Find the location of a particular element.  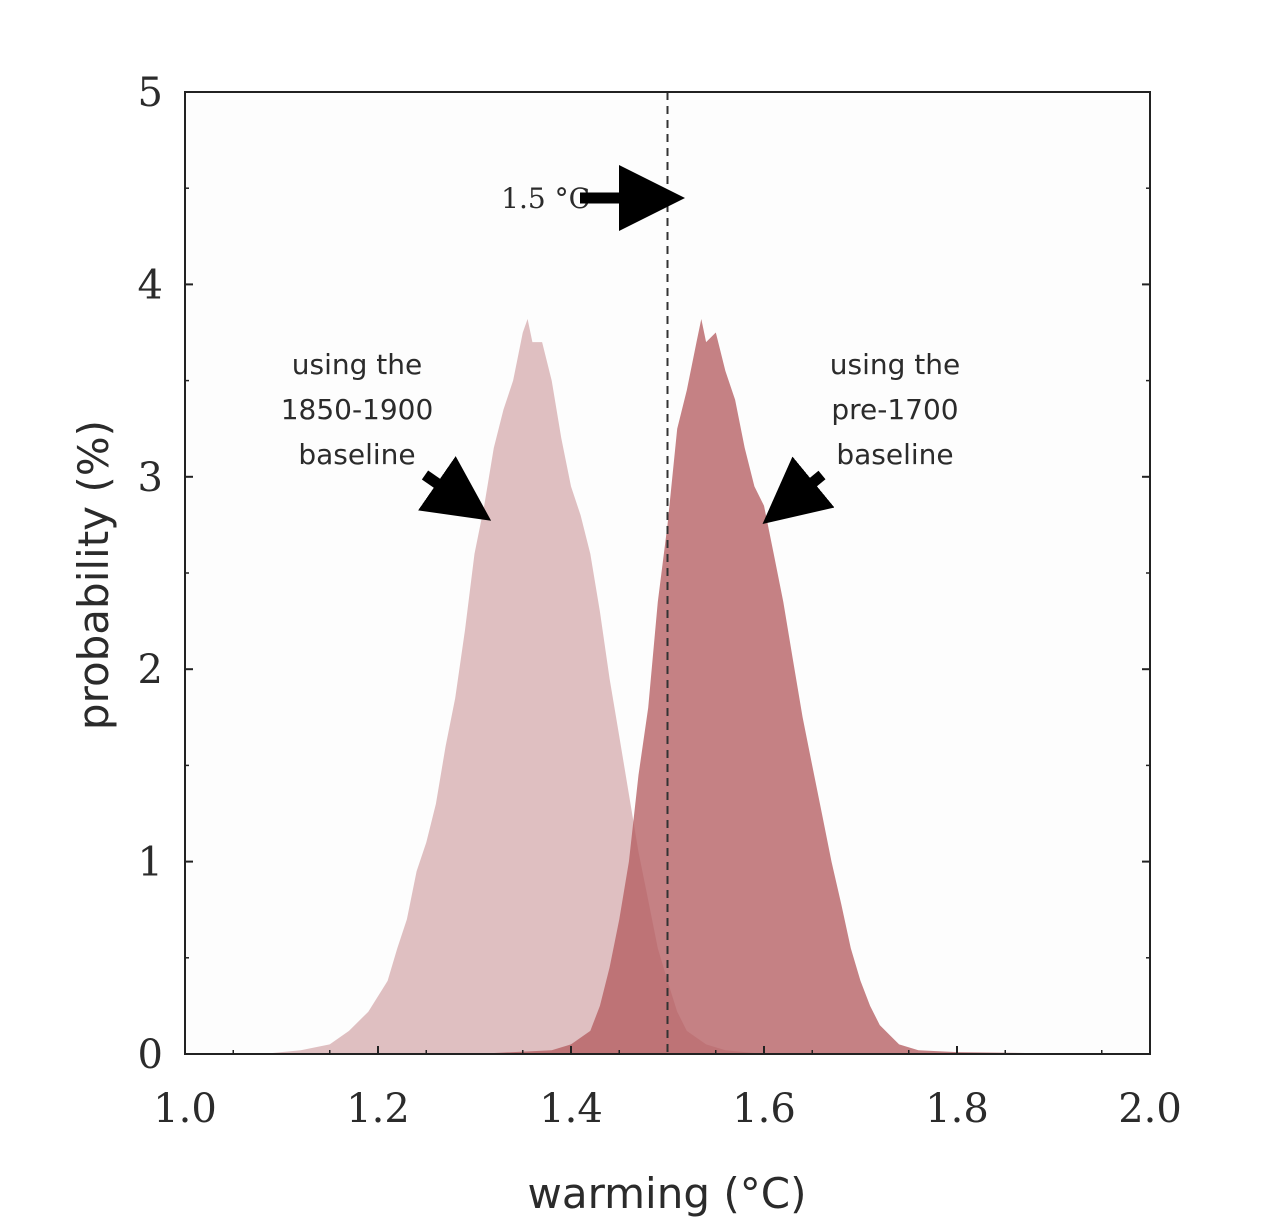

x-axis-ticks: 1.0 1.2 1.4 1.6 1.8 2.0 is located at coordinates (667, 1089).